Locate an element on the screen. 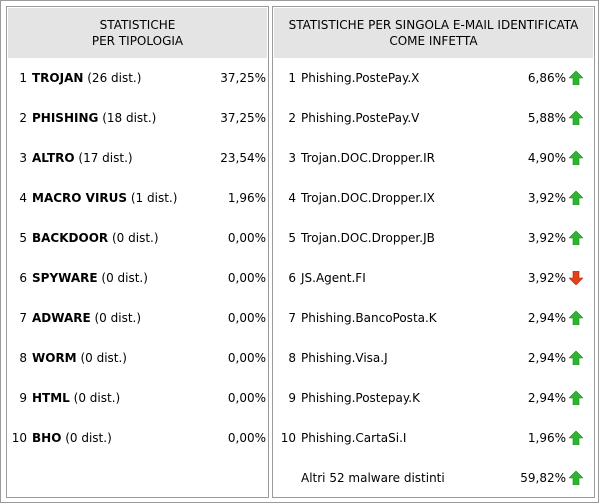  type-name: SPYWARE is located at coordinates (65, 278).